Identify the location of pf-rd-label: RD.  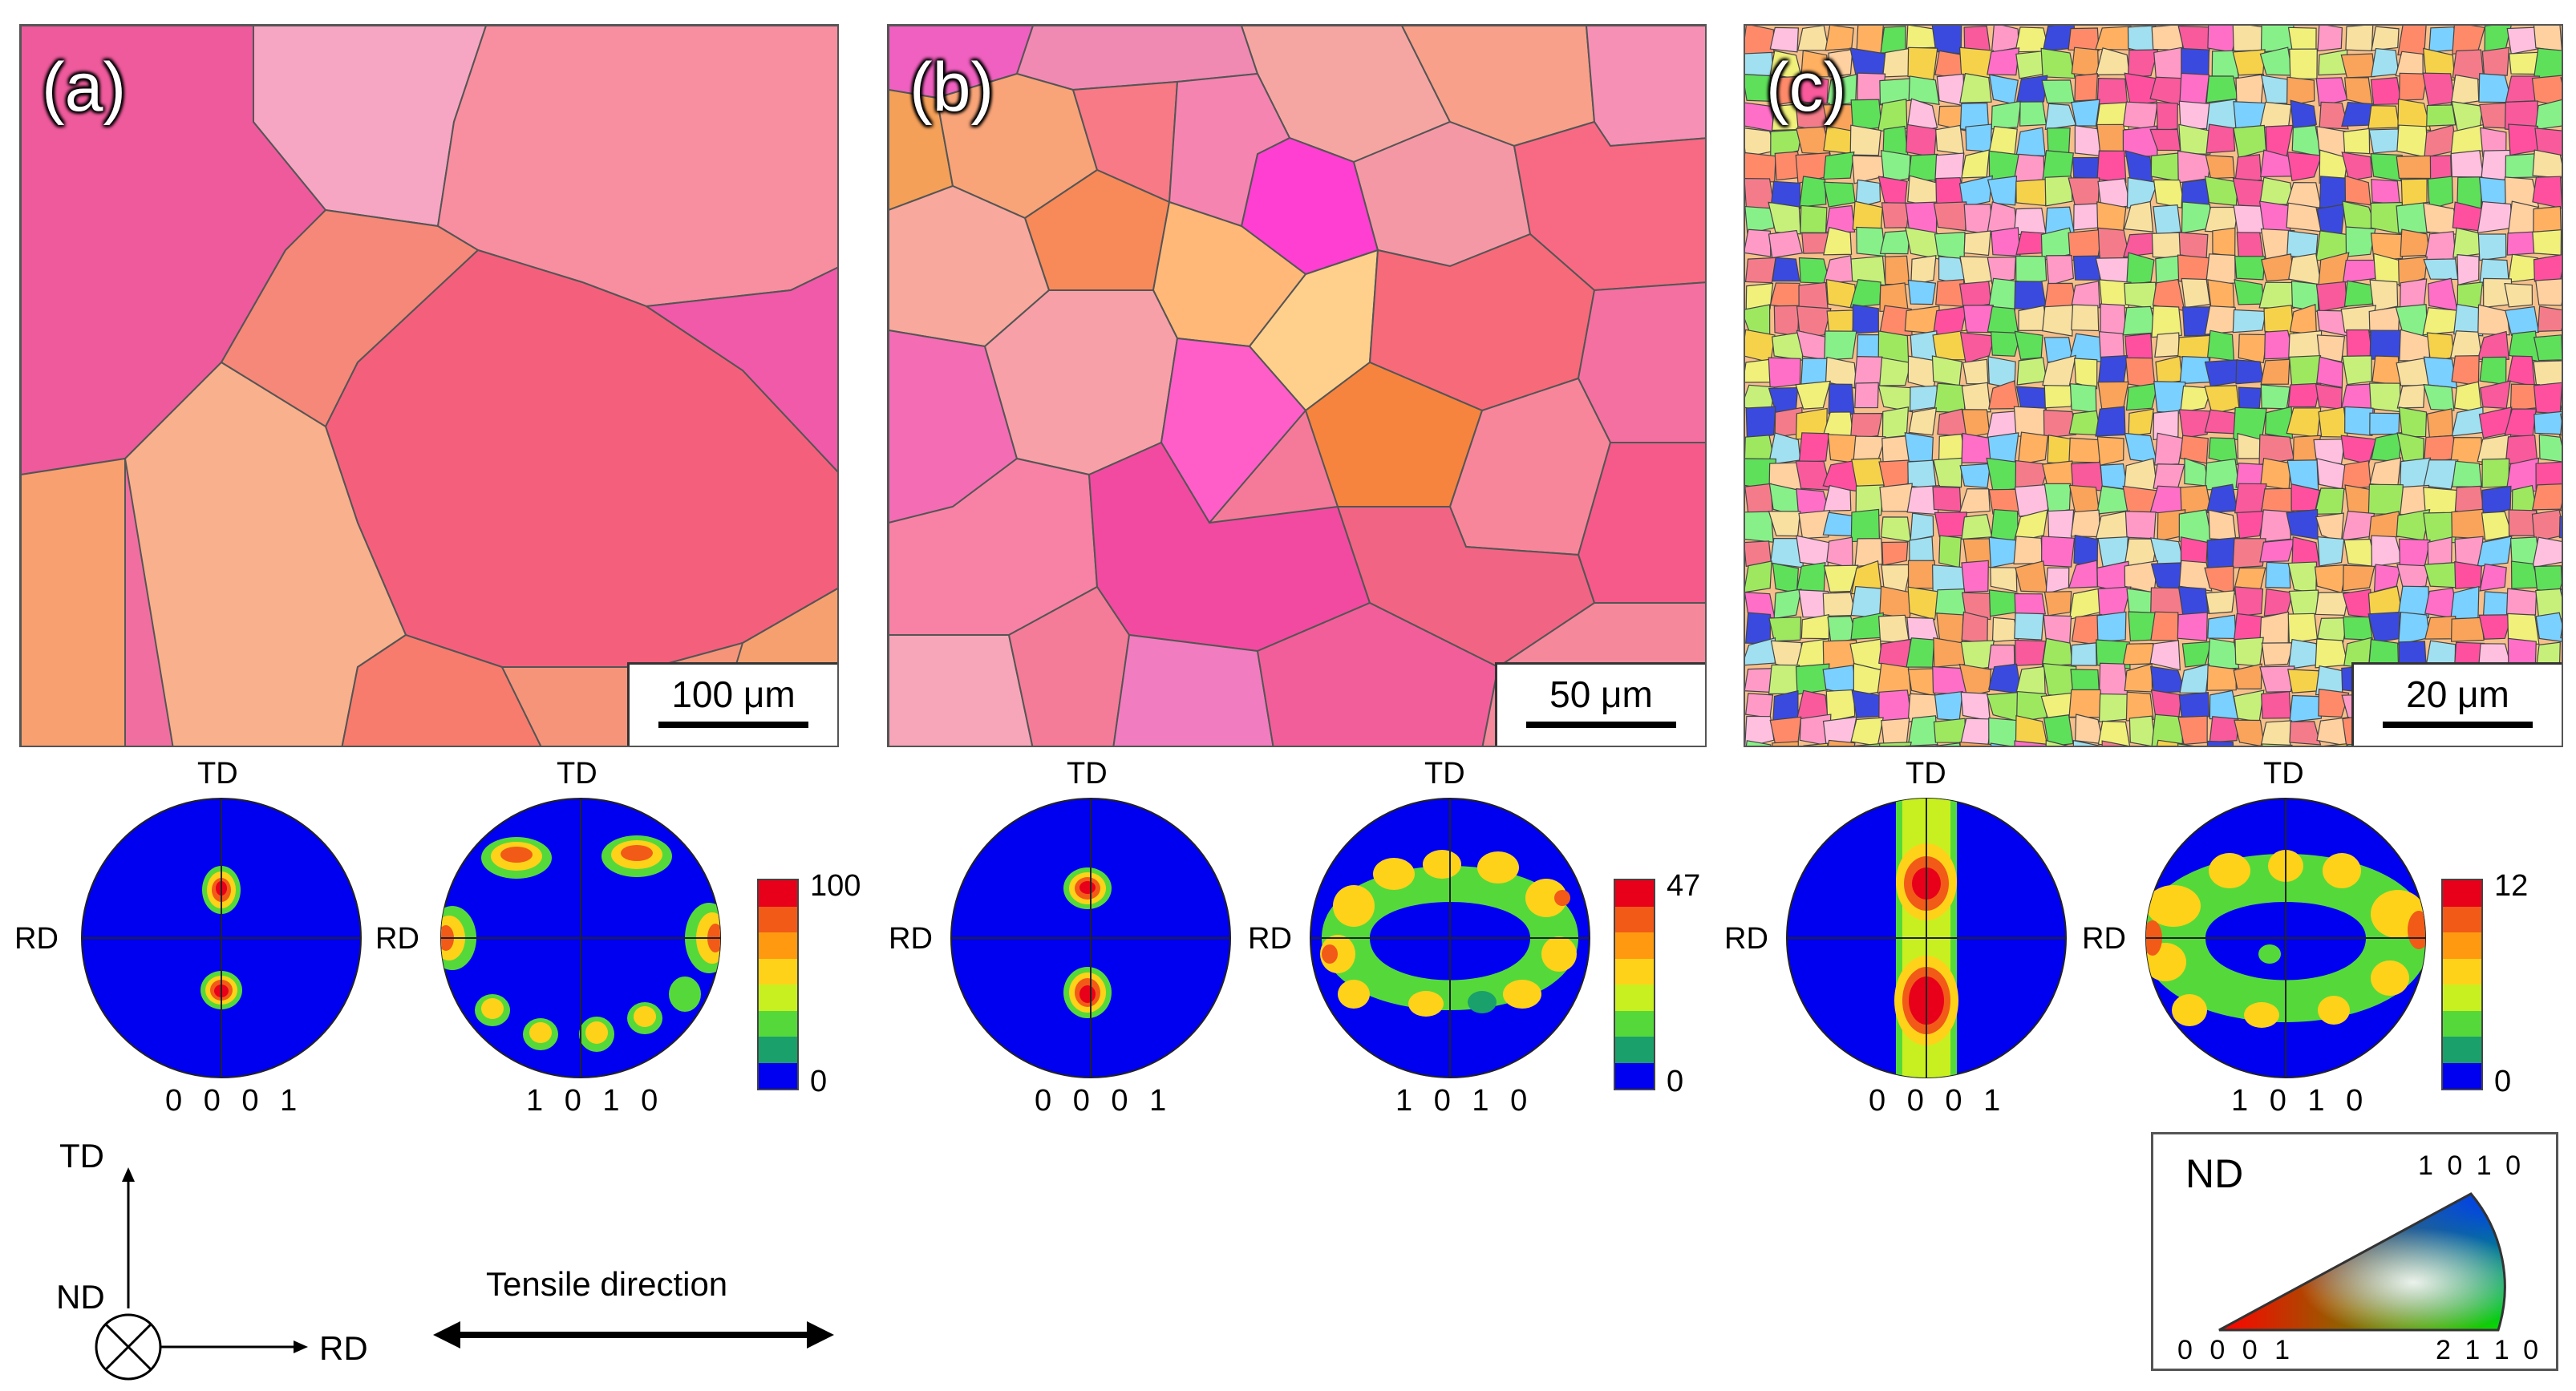
(1746, 939).